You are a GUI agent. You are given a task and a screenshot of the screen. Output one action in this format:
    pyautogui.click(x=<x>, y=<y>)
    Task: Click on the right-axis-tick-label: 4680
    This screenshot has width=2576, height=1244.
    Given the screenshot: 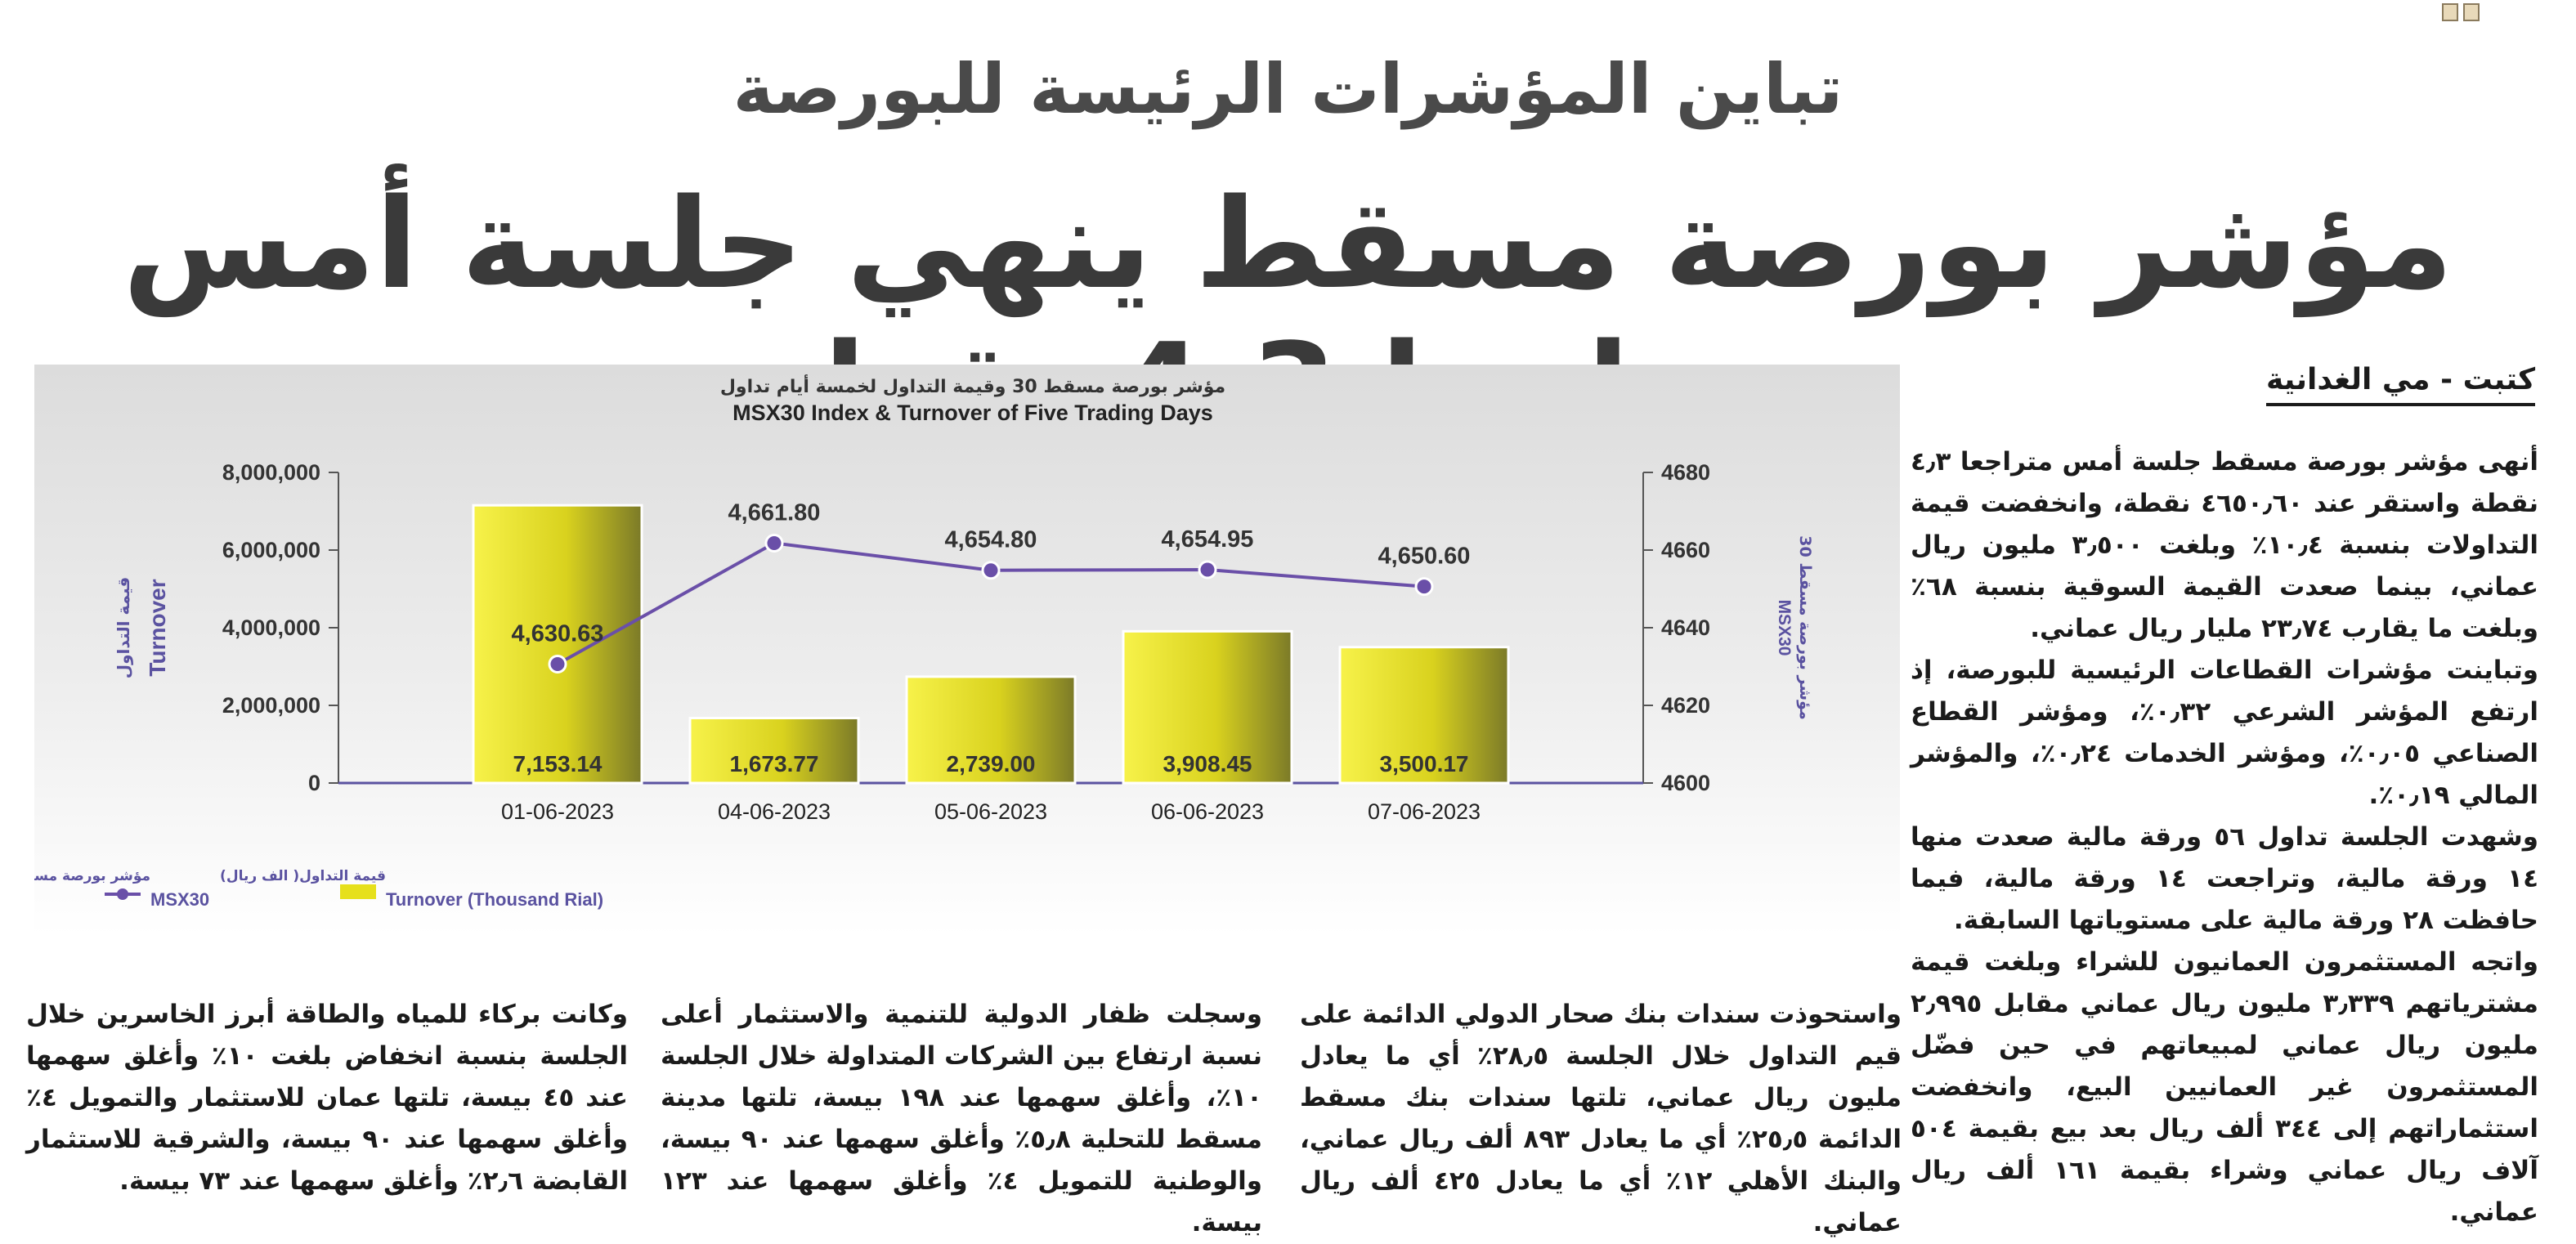 What is the action you would take?
    pyautogui.click(x=1686, y=473)
    